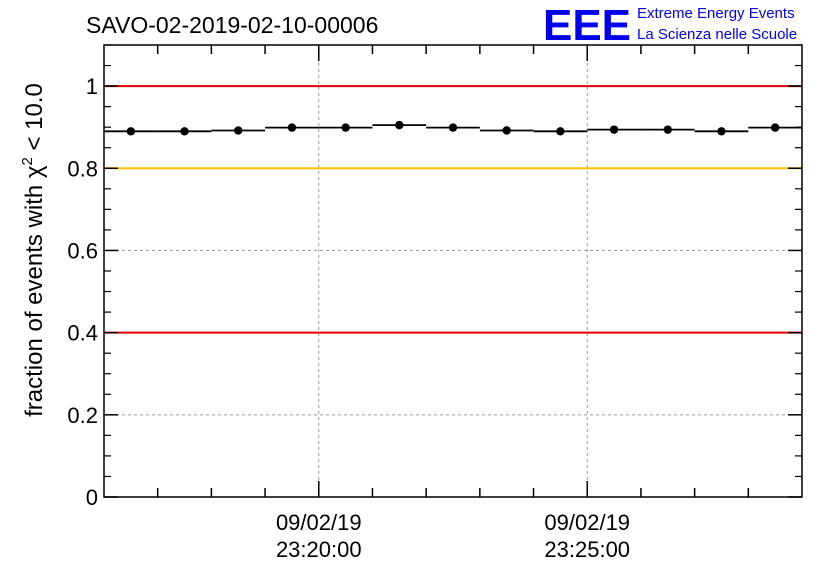 The height and width of the screenshot is (572, 836). What do you see at coordinates (34, 120) in the screenshot?
I see `y-axis-label-suffix: < 10.0` at bounding box center [34, 120].